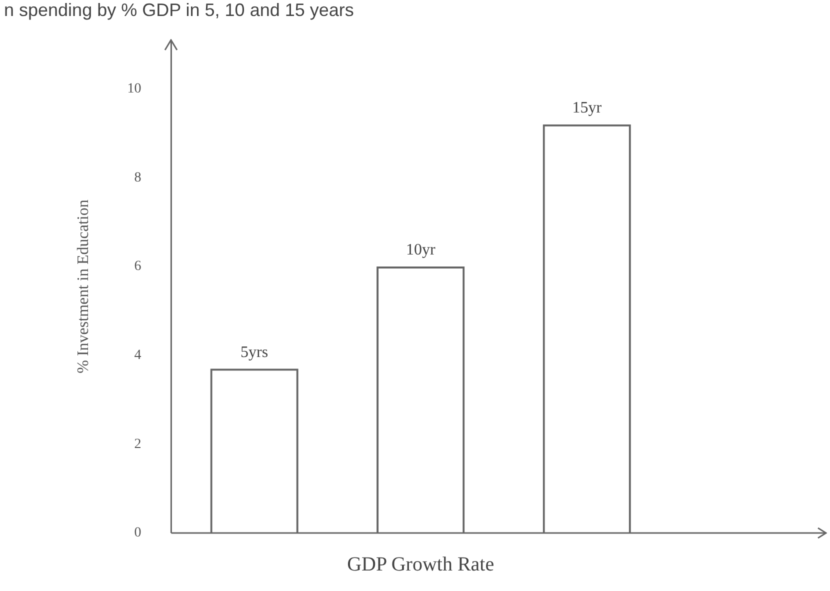 This screenshot has width=830, height=591. Describe the element at coordinates (134, 89) in the screenshot. I see `y-tick-label: 10` at that location.